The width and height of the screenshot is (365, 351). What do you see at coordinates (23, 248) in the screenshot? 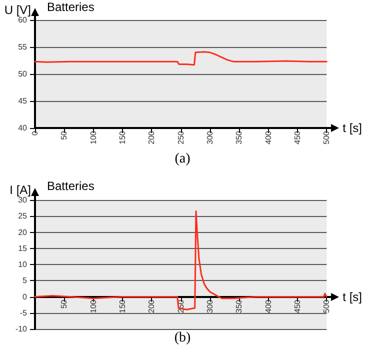
I see `y-tick-label: 15` at bounding box center [23, 248].